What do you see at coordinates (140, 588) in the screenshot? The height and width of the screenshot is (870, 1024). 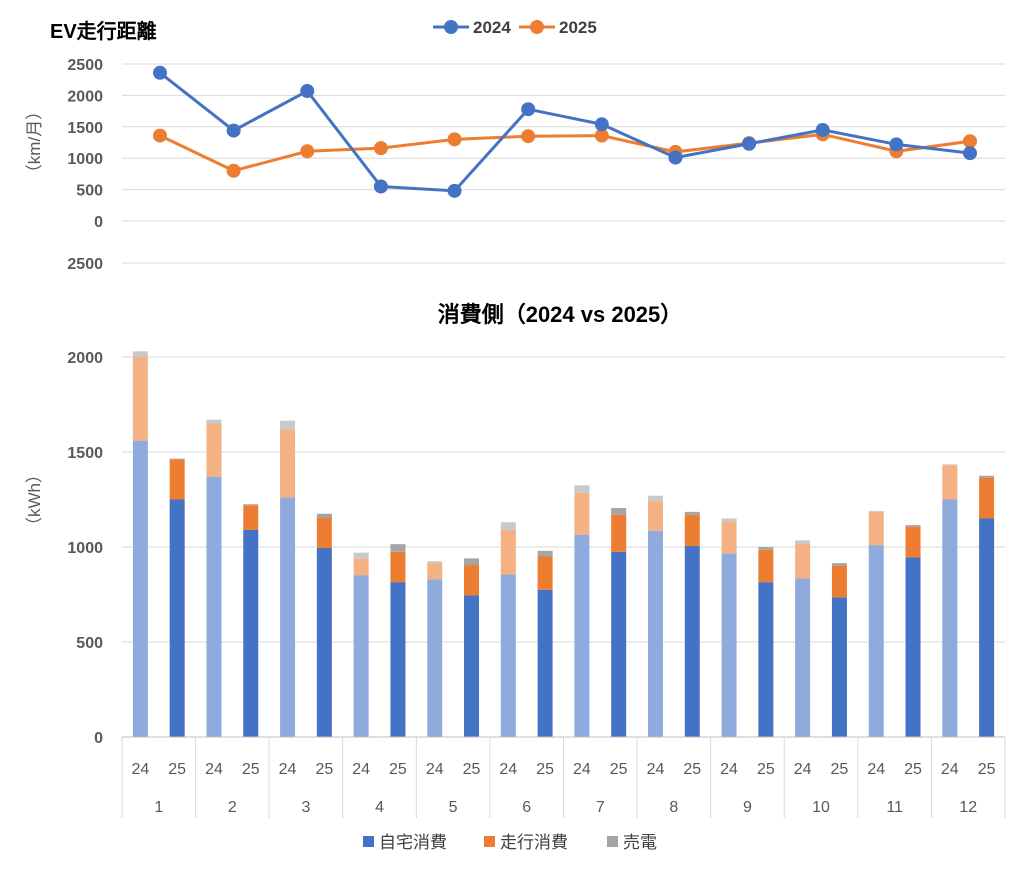 I see `bar-home-24-m1` at bounding box center [140, 588].